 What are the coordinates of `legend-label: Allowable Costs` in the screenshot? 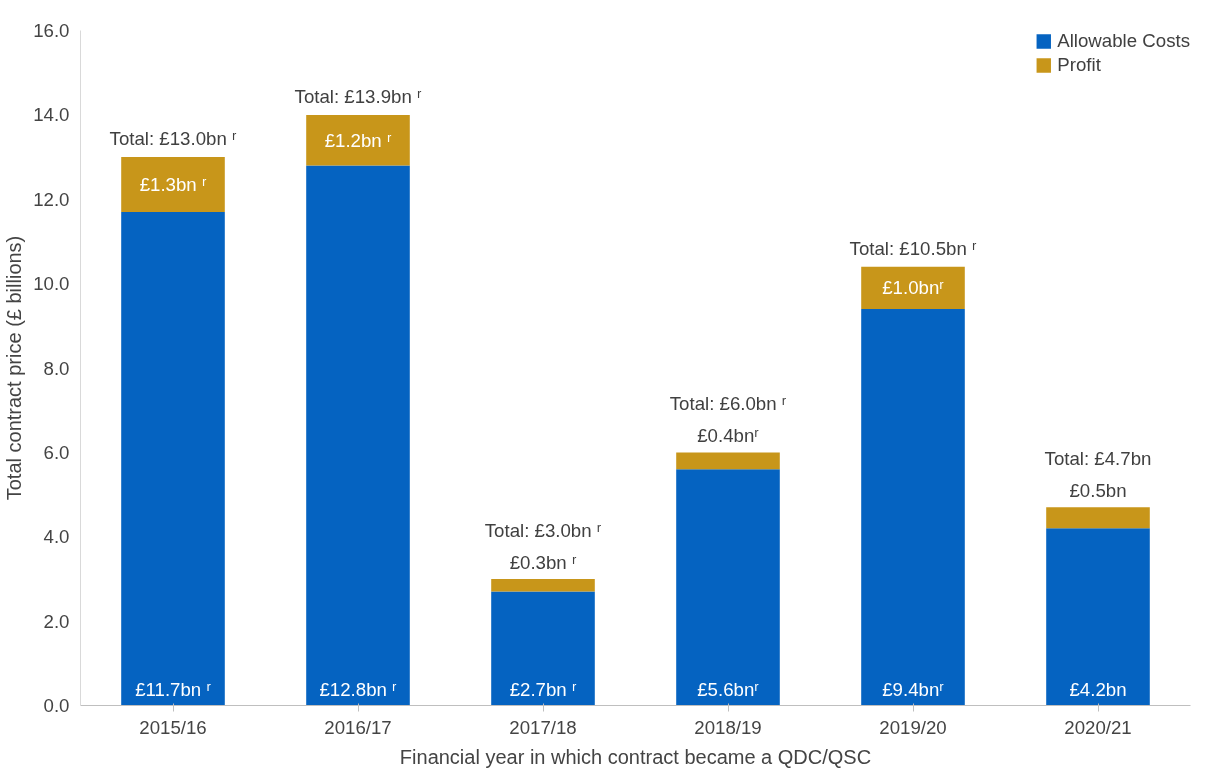 It's located at (1123, 41).